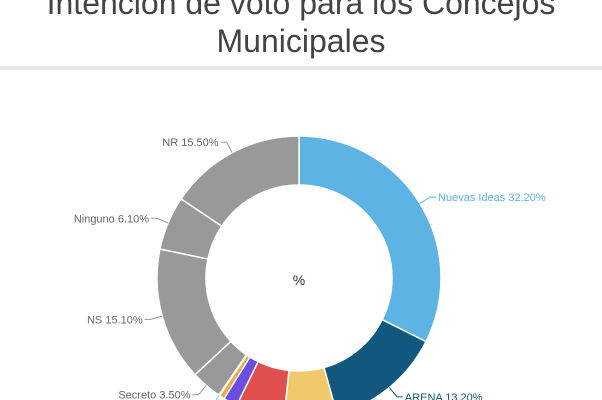  What do you see at coordinates (199, 390) in the screenshot?
I see `leader-line-secreto` at bounding box center [199, 390].